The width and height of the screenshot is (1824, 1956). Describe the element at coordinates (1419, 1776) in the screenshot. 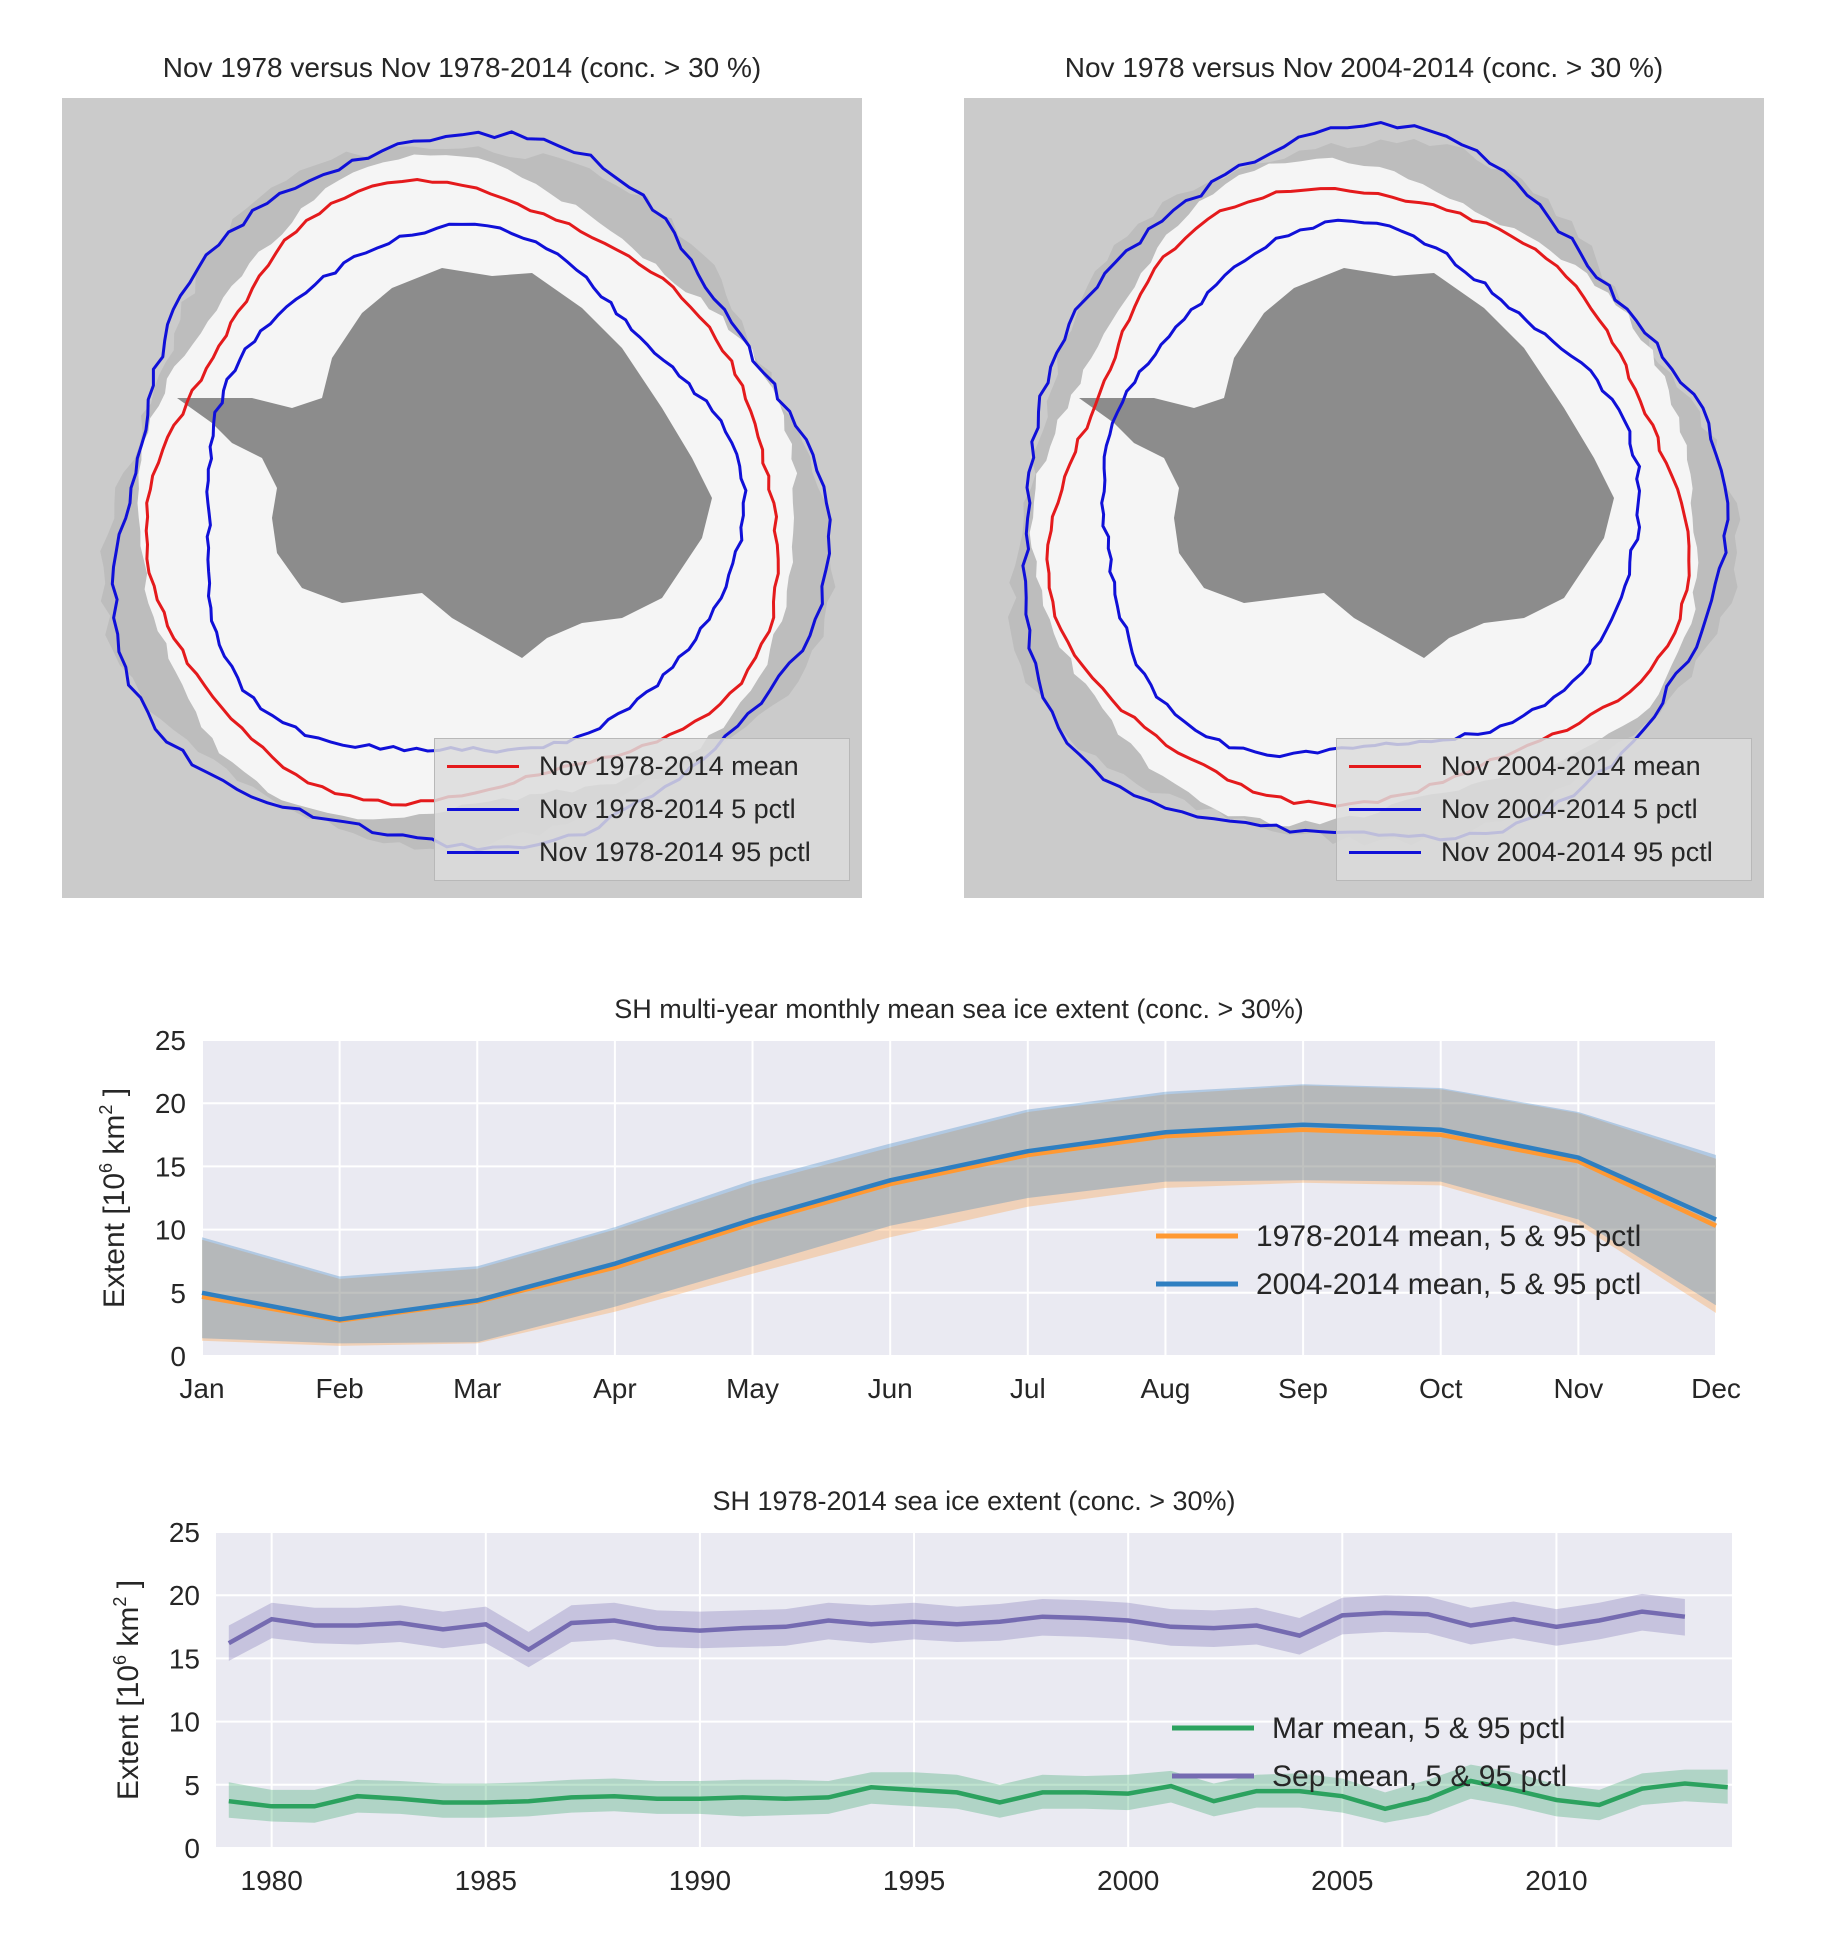

I see `legend-label: Sep mean, 5 & 95 pctl` at that location.